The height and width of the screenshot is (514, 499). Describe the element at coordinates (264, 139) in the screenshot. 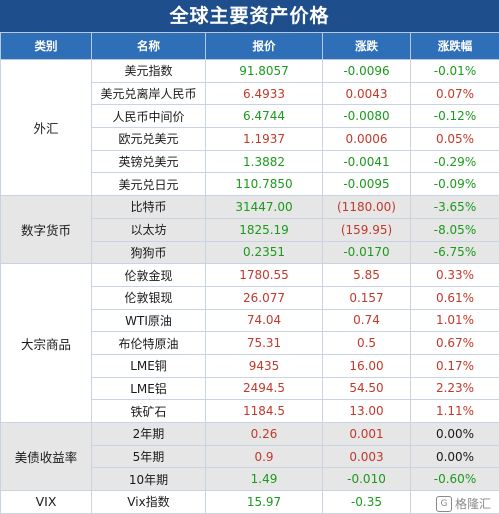

I see `price: 1.1937` at that location.